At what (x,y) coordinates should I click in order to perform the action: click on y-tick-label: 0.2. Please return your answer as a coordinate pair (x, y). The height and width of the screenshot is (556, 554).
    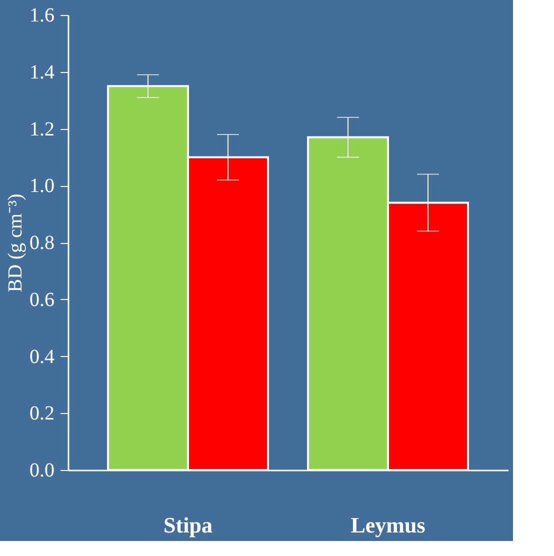
    Looking at the image, I should click on (42, 413).